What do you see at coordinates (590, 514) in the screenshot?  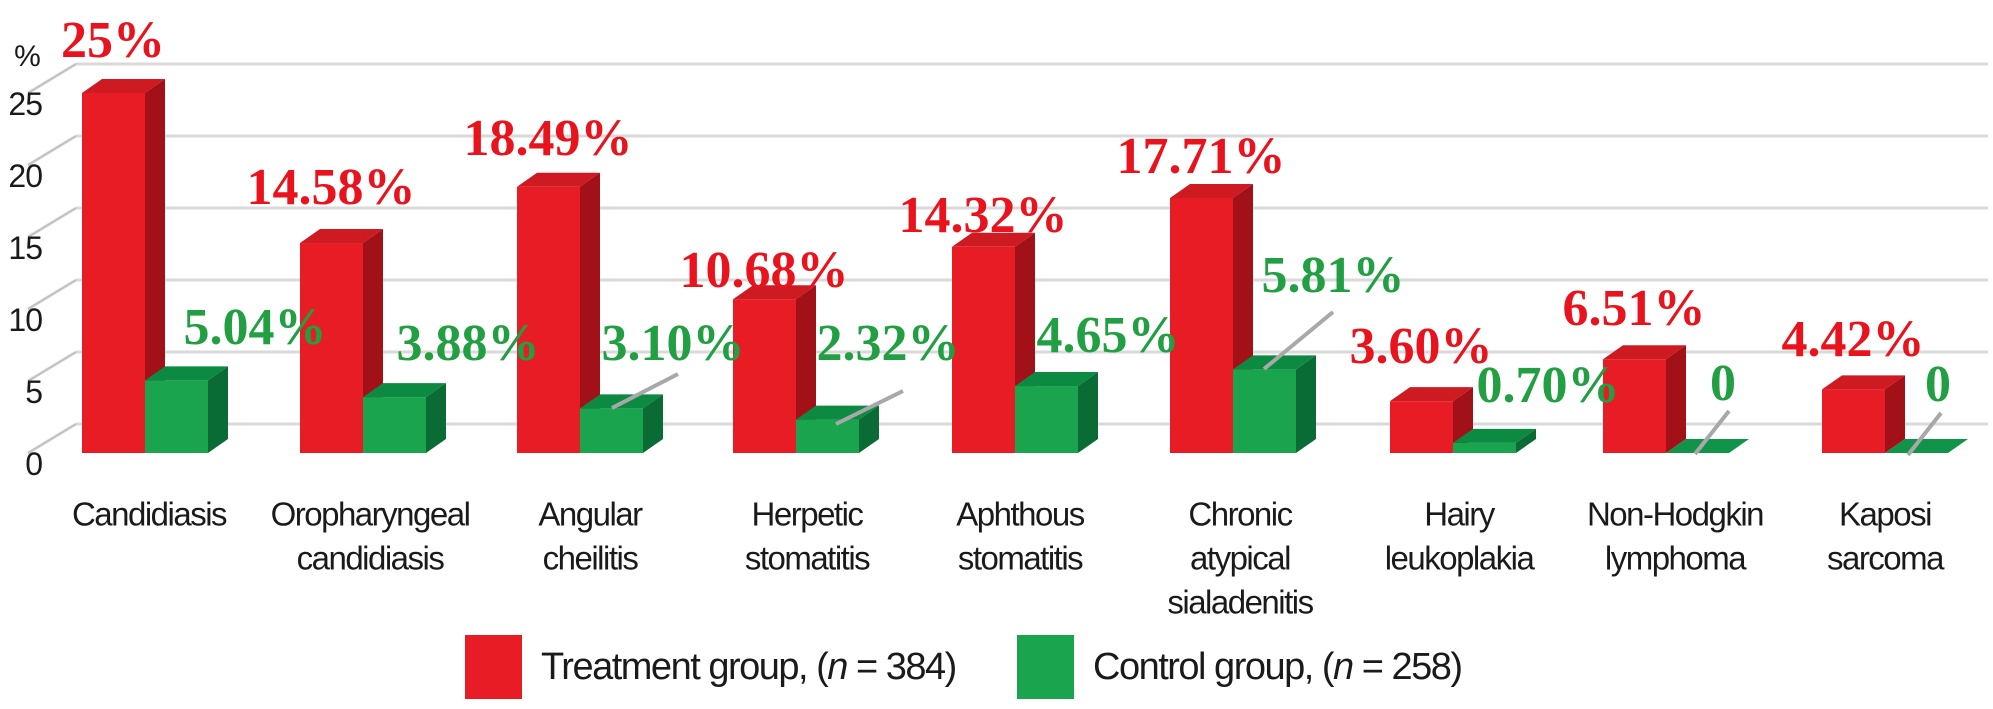 I see `category-label-2-line-0: Angular` at bounding box center [590, 514].